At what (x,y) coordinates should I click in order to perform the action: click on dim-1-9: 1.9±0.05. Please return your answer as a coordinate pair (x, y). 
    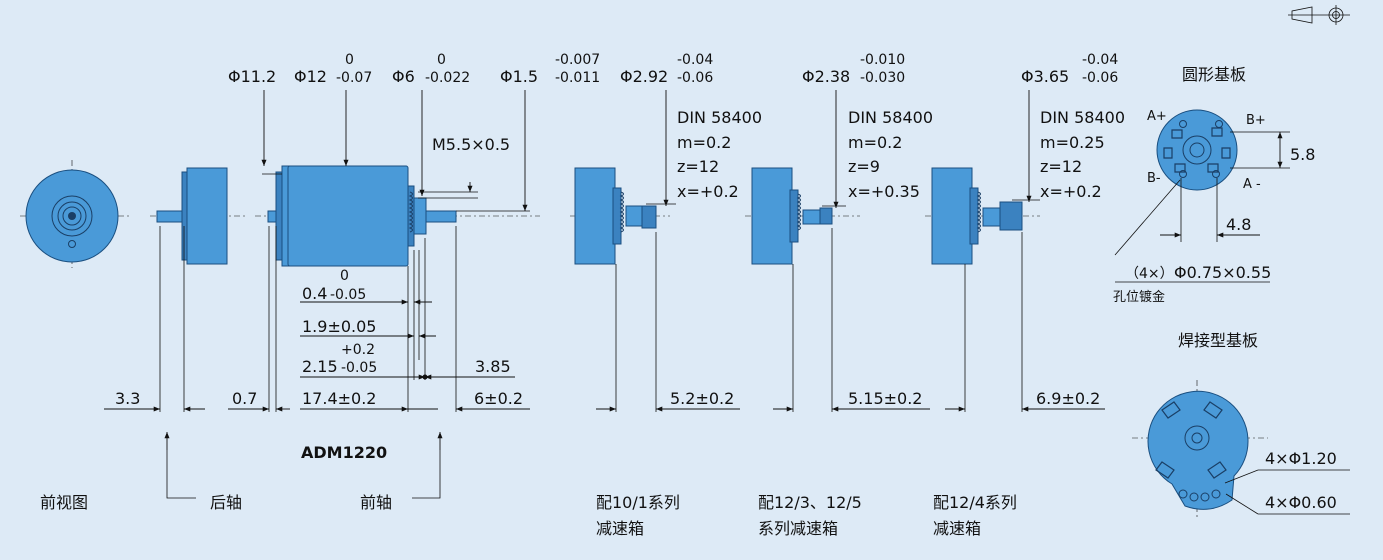
    Looking at the image, I should click on (339, 326).